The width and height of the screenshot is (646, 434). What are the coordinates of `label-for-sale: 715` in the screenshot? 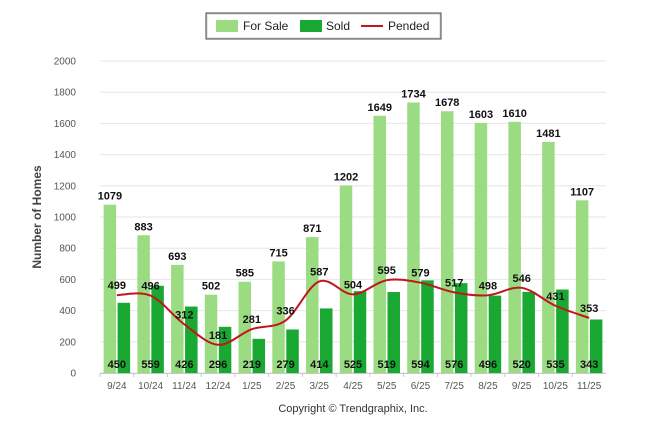 It's located at (278, 253).